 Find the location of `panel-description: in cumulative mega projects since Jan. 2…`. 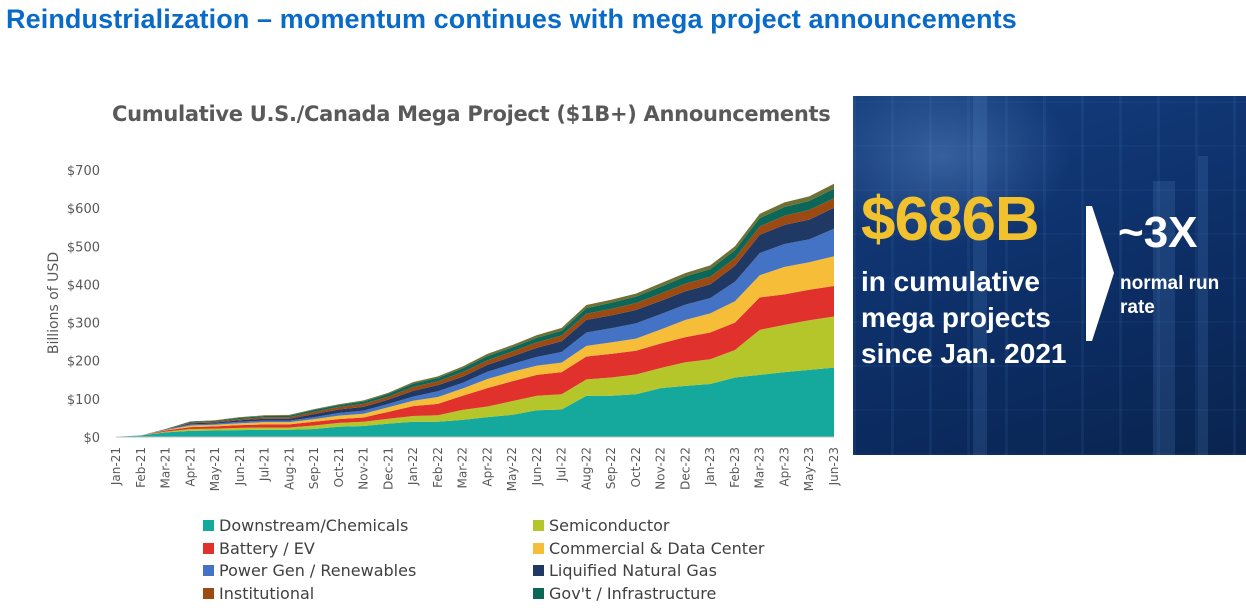

panel-description: in cumulative mega projects since Jan. 2… is located at coordinates (963, 318).